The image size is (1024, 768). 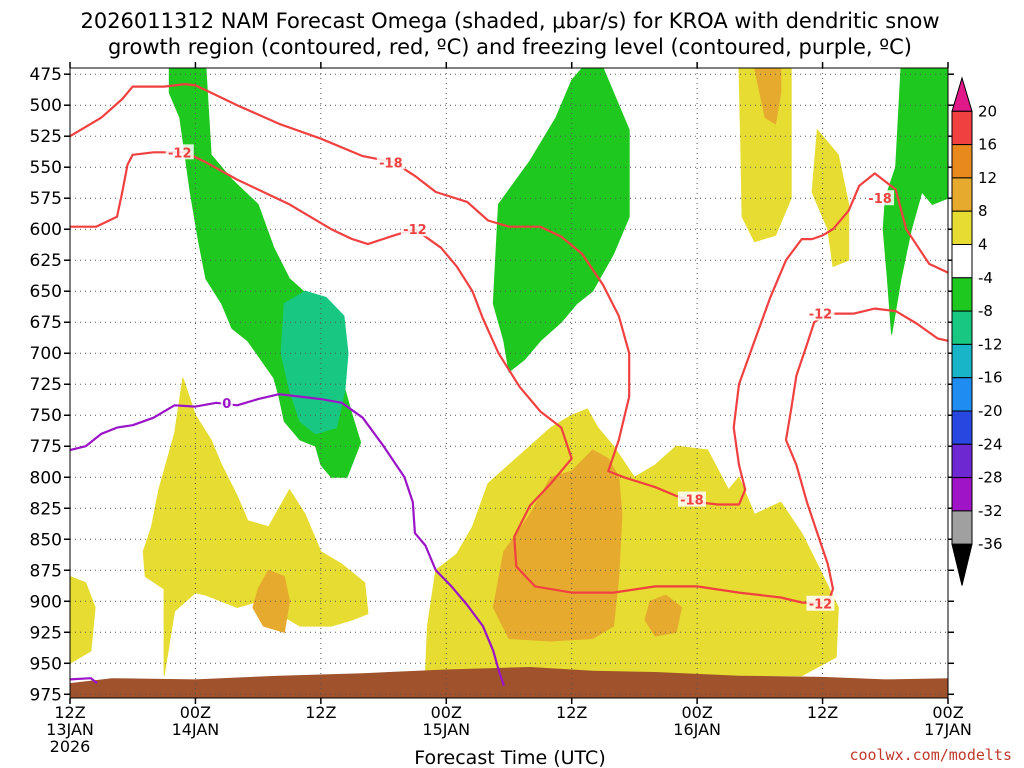 I want to click on x-tick-label-36-1: 00Z, so click(x=446, y=712).